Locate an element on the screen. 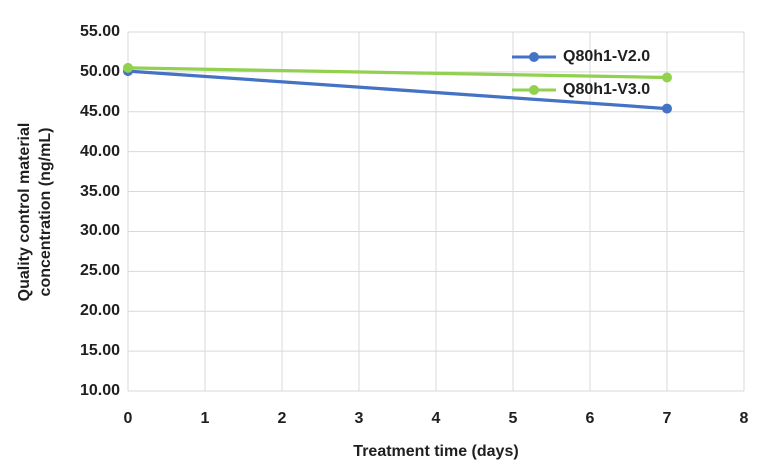  x-tick-label: 2 is located at coordinates (282, 418).